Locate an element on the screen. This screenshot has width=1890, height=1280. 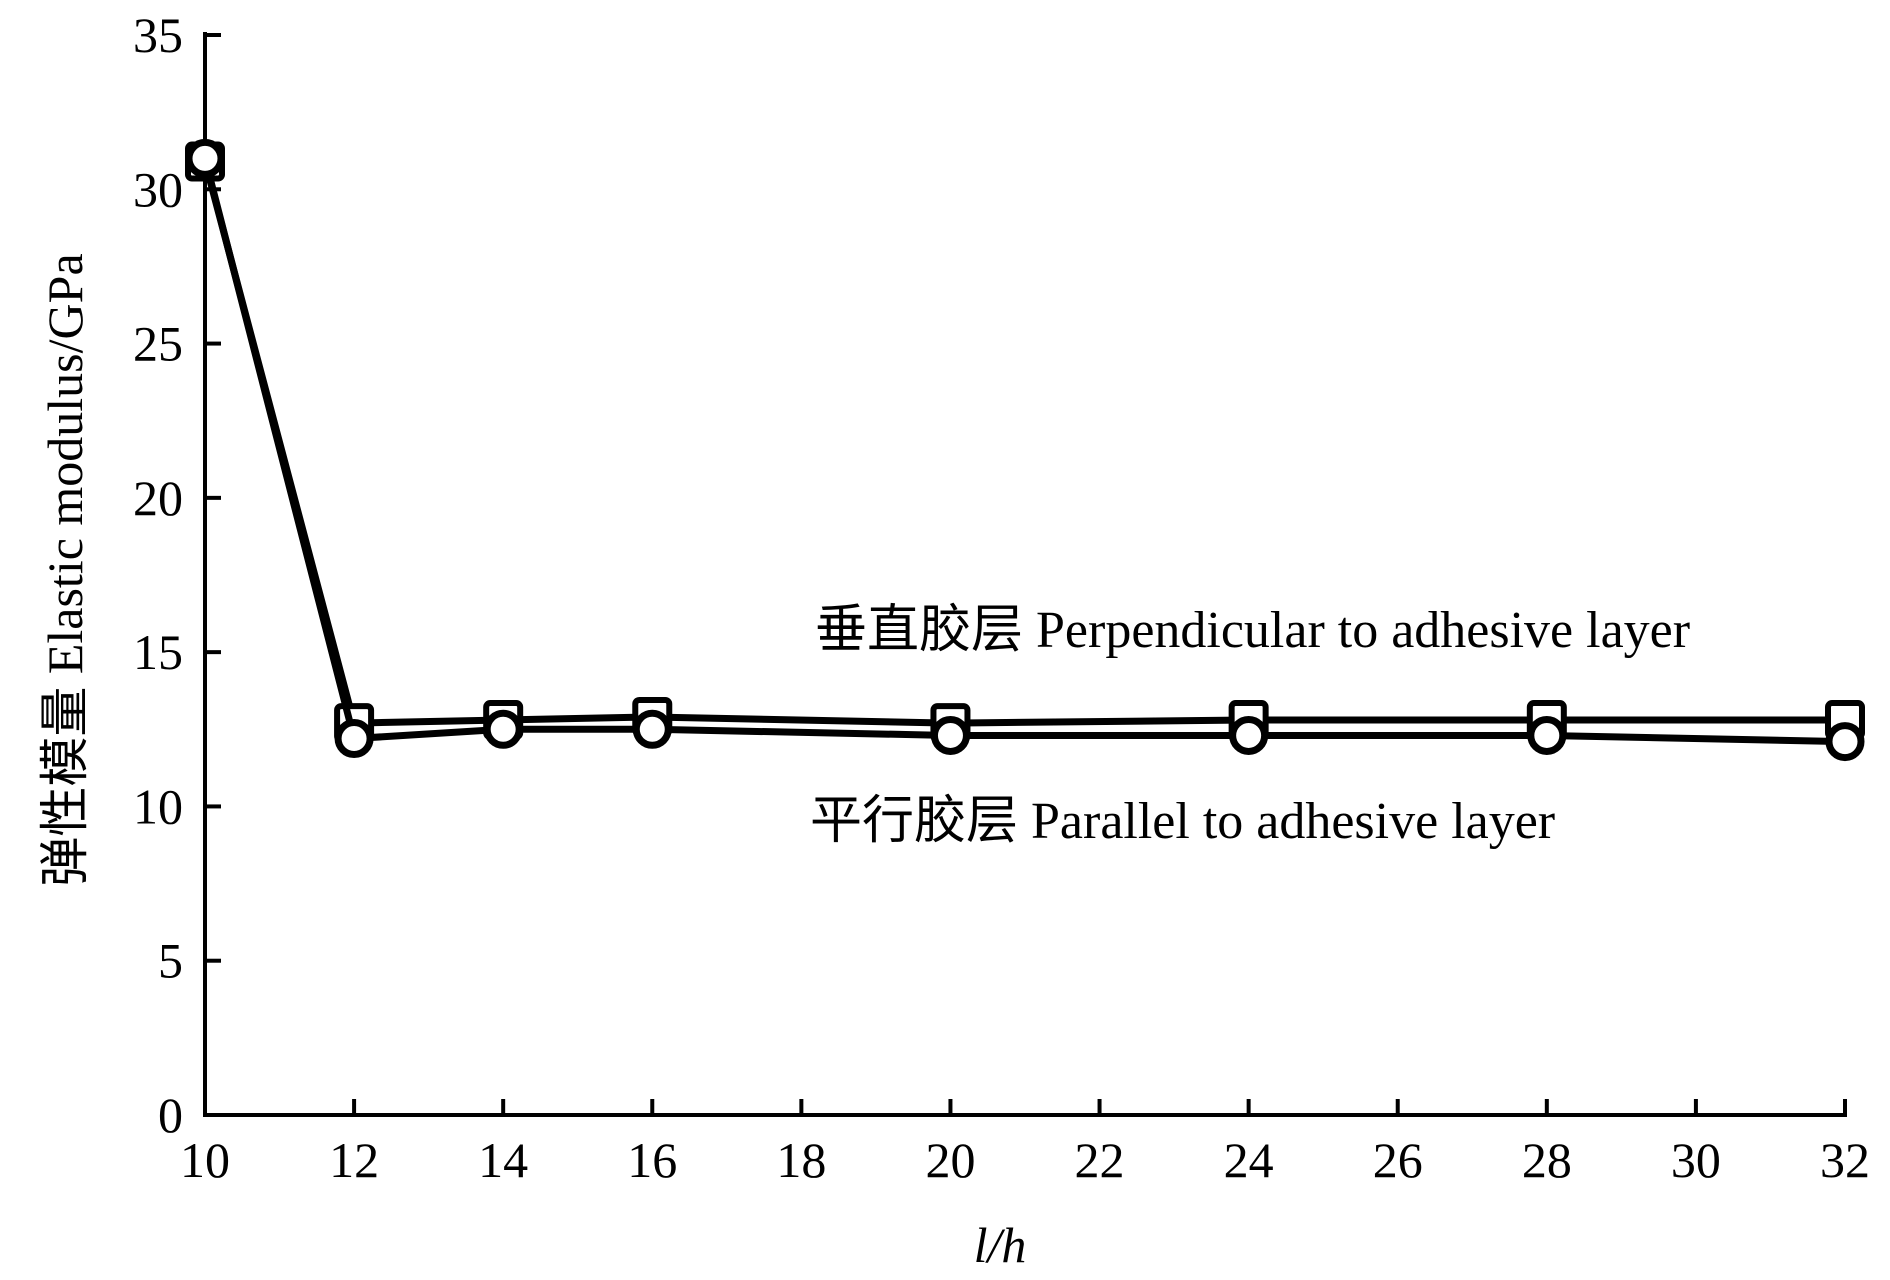
x-tick-label: 16 is located at coordinates (652, 1160).